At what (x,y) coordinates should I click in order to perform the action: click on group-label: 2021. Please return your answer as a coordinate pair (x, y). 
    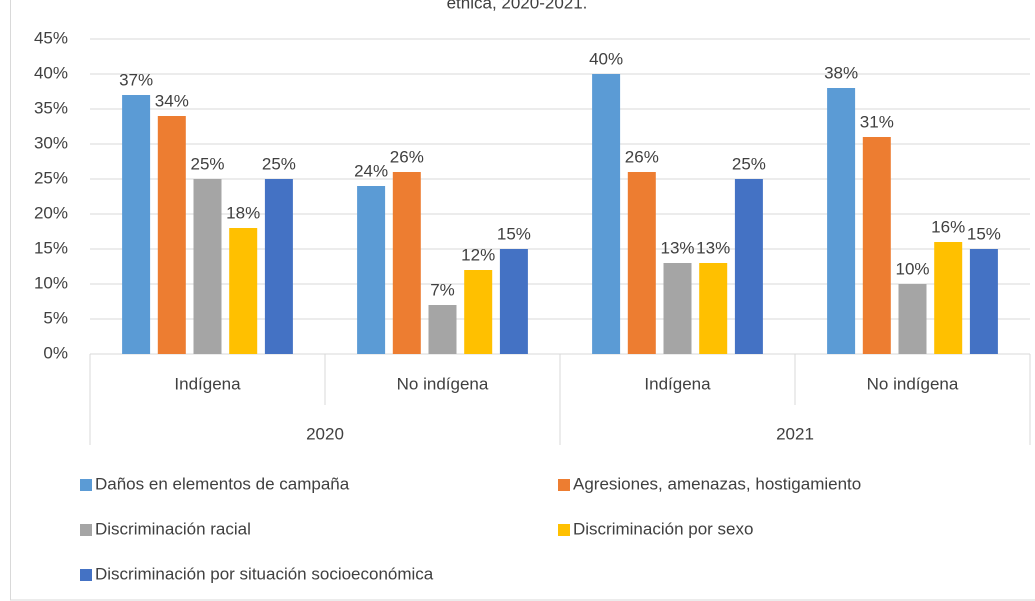
    Looking at the image, I should click on (795, 433).